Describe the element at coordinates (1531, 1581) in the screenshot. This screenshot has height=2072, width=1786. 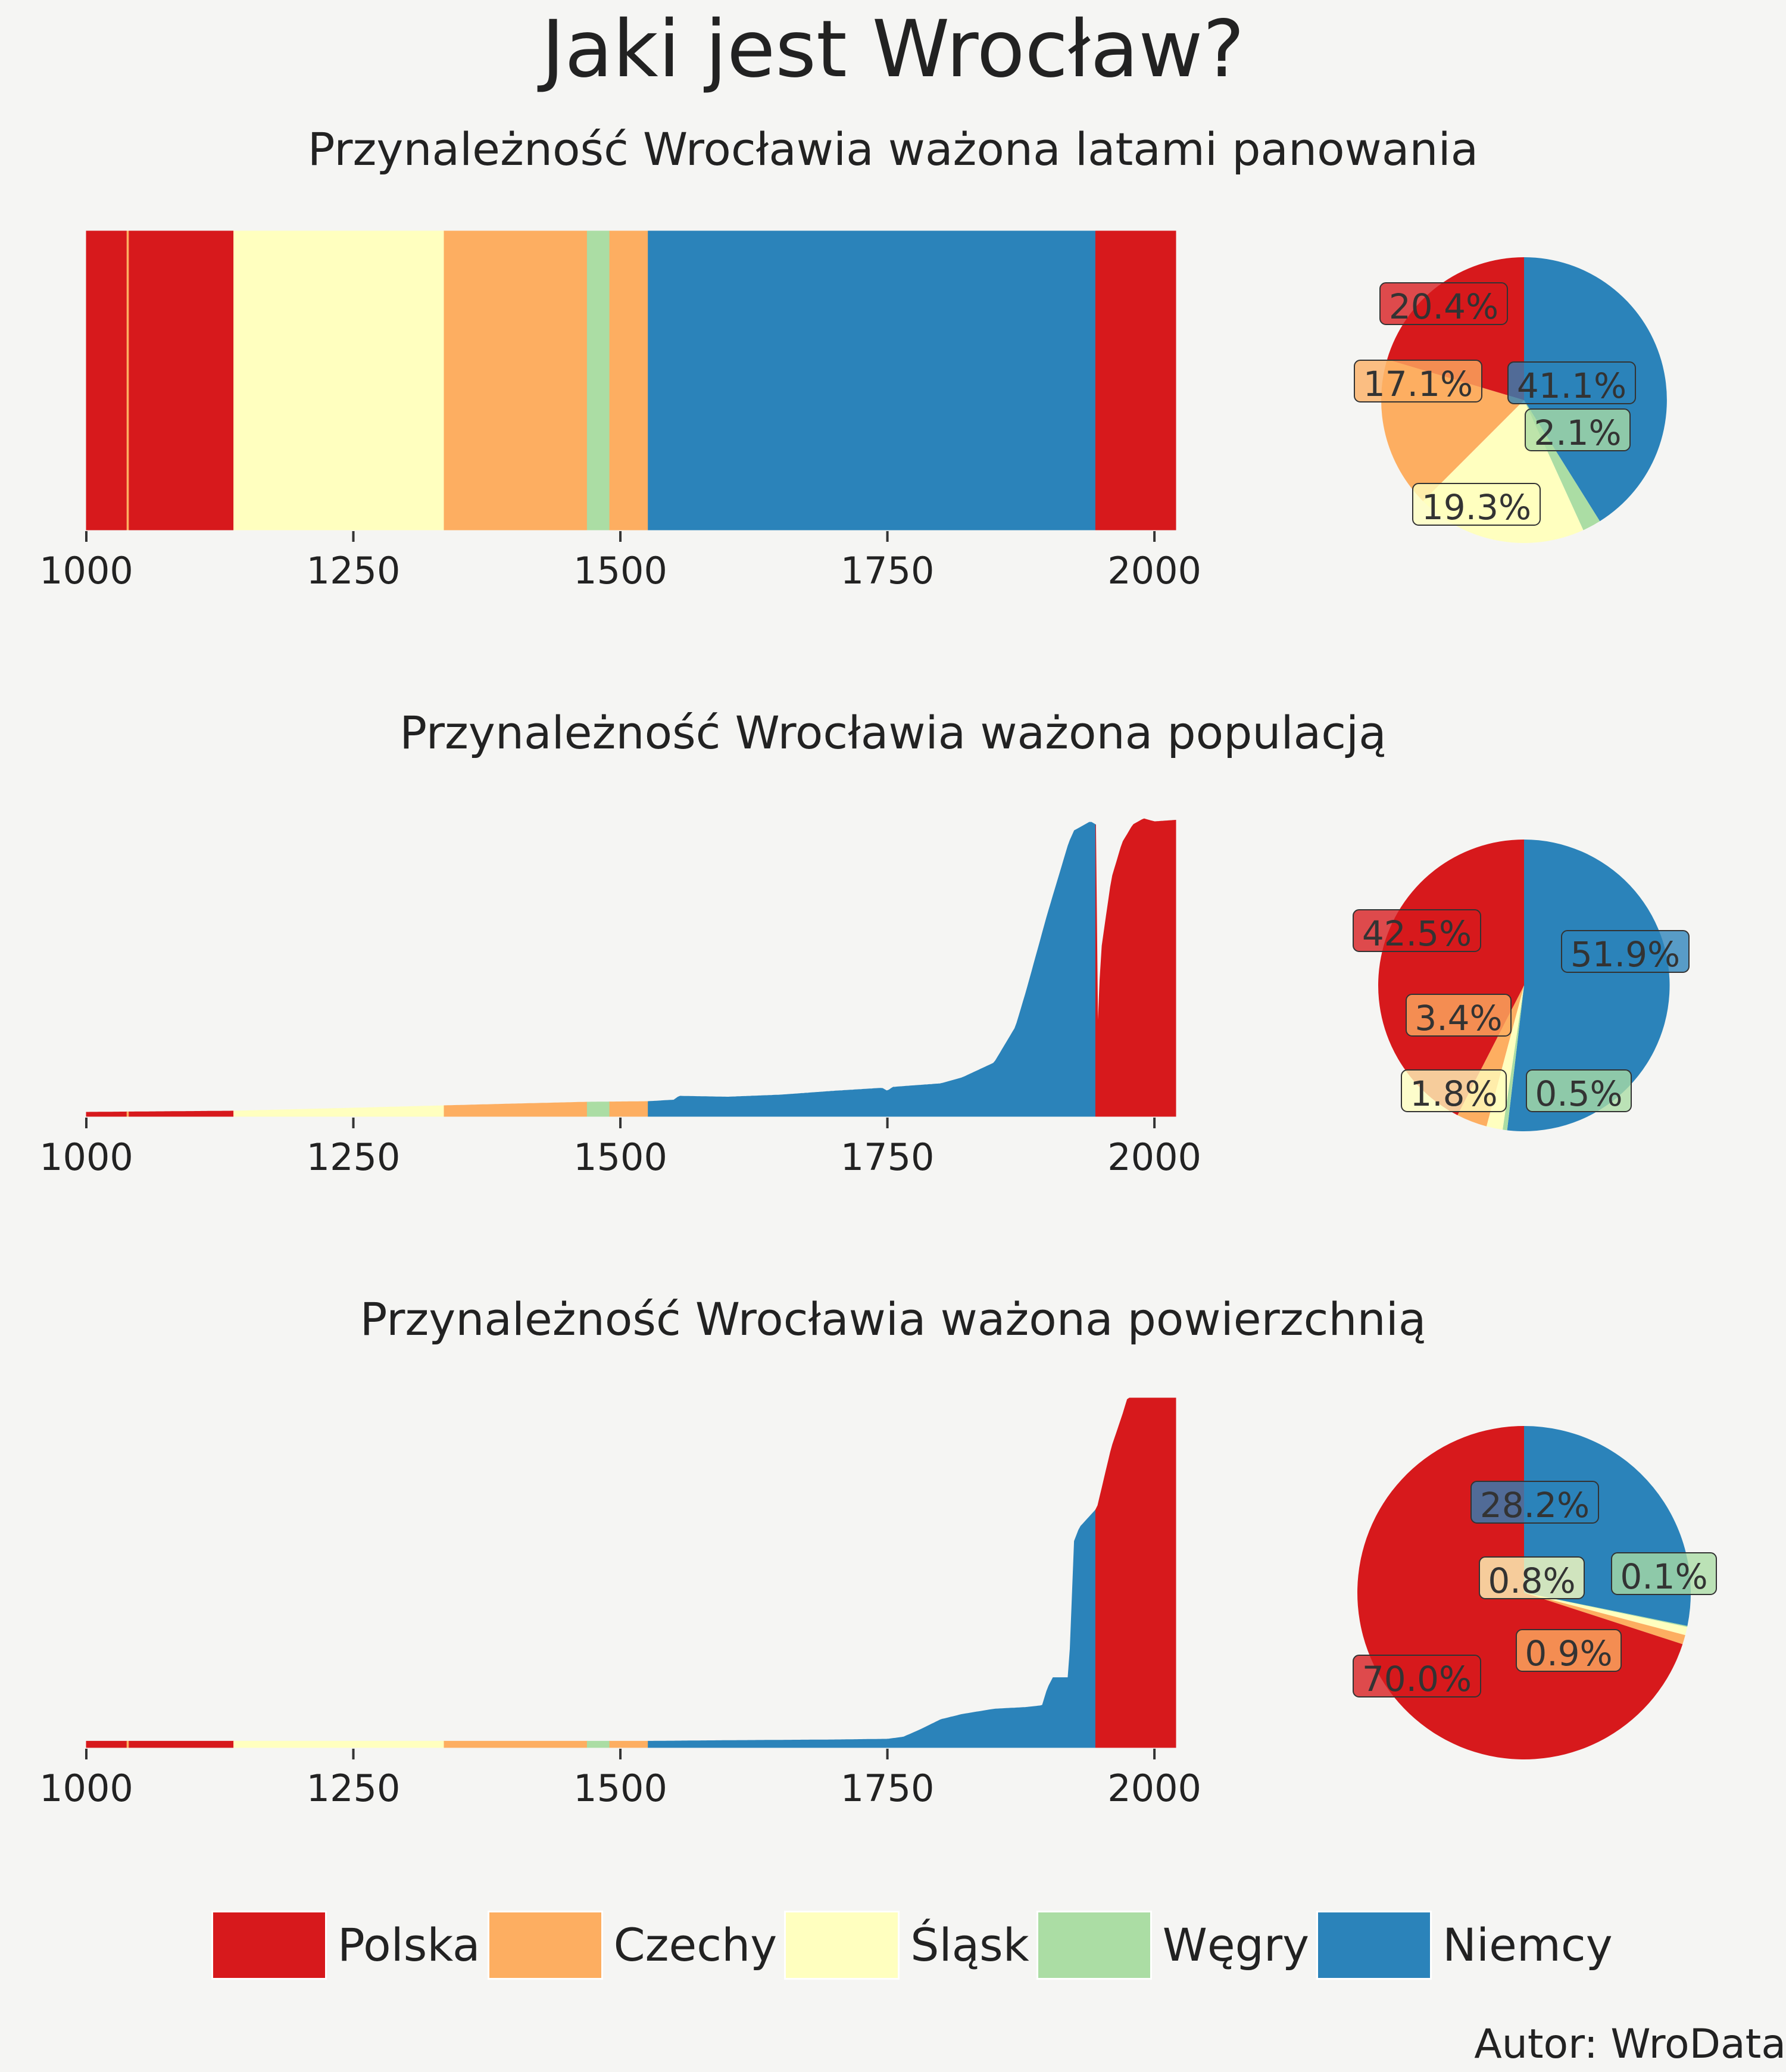
I see `pie-label-slask: 0.8%` at that location.